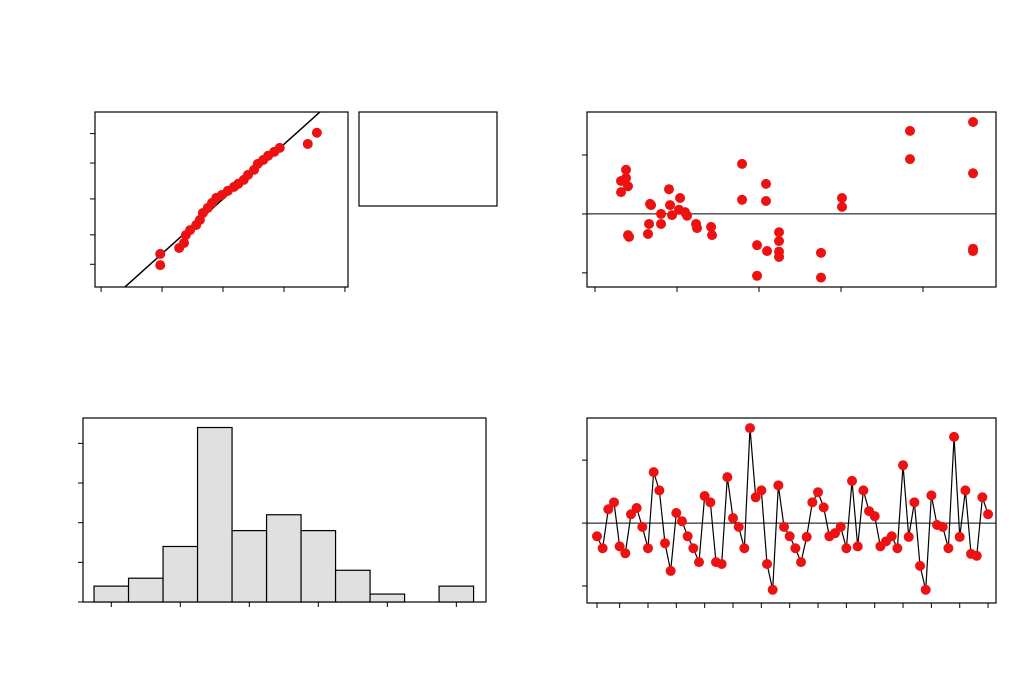 Image resolution: width=1019 pixels, height=680 pixels. What do you see at coordinates (428, 159) in the screenshot?
I see `legend-box` at bounding box center [428, 159].